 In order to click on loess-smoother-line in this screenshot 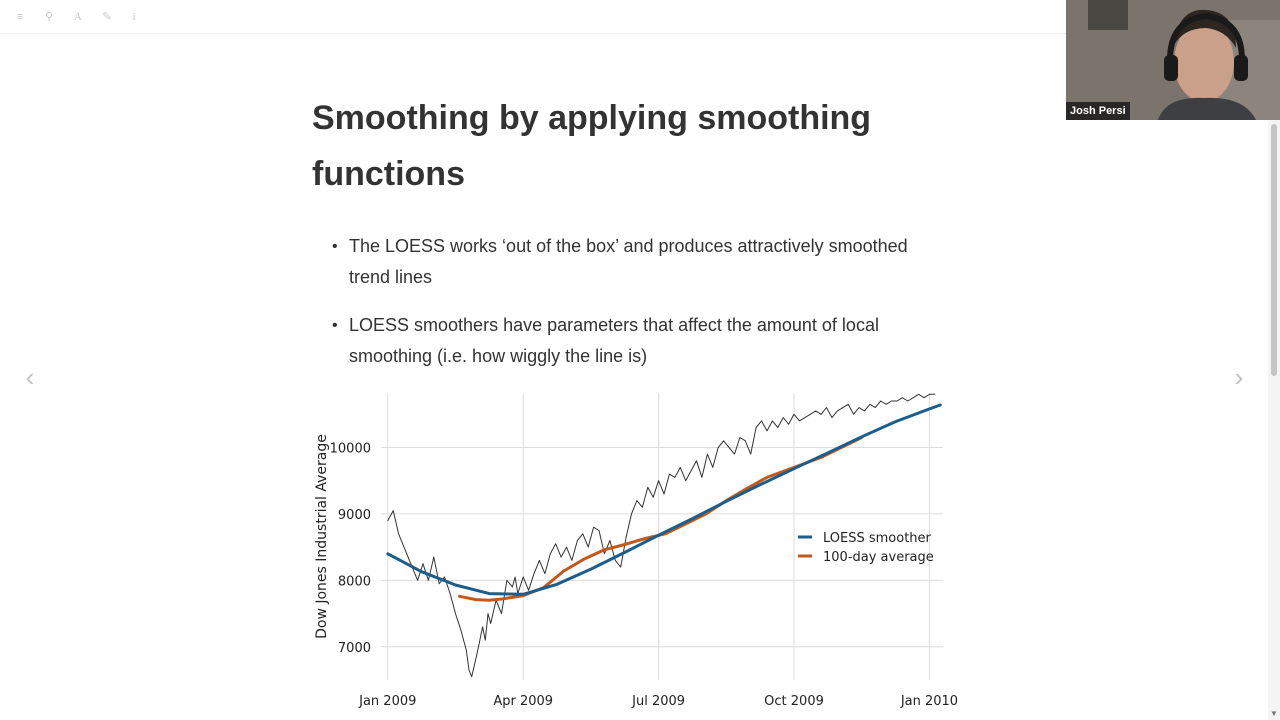, I will do `click(664, 499)`.